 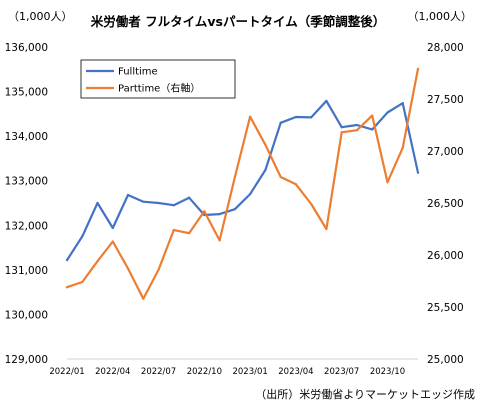 I want to click on right-tick-label: 27,000, so click(x=445, y=152).